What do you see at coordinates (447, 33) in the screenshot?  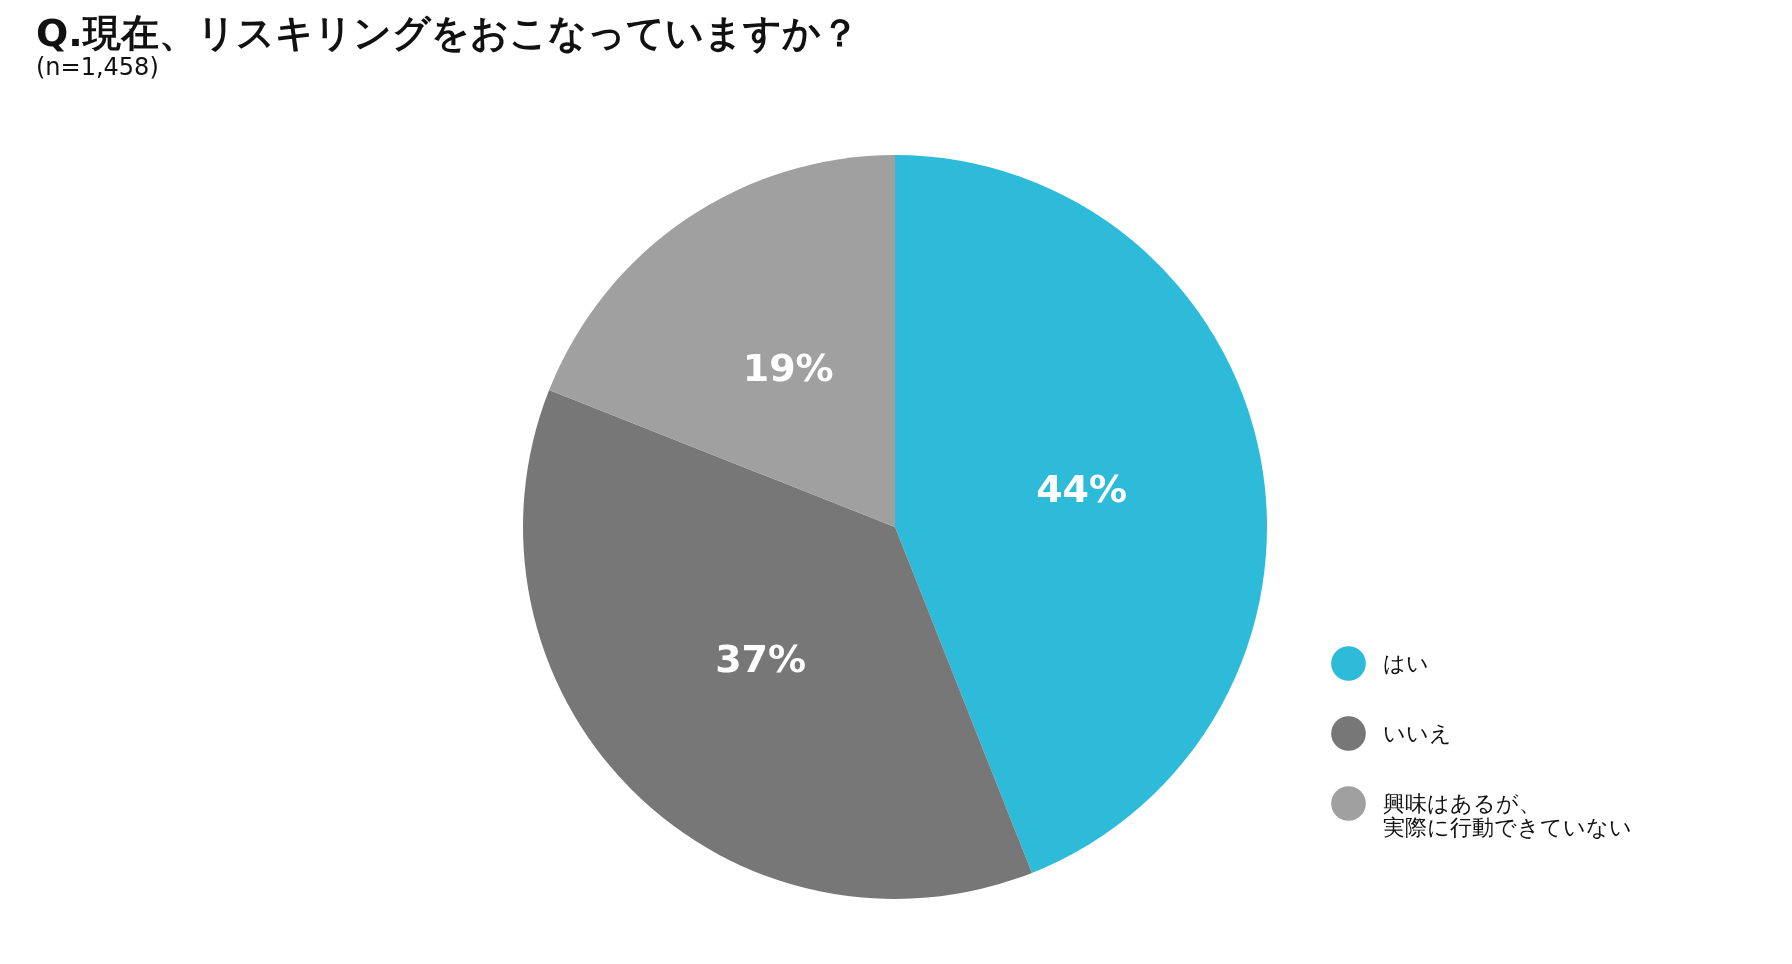 I see `chart-title: Q.現在、リスキリングをおこなっていますか？` at bounding box center [447, 33].